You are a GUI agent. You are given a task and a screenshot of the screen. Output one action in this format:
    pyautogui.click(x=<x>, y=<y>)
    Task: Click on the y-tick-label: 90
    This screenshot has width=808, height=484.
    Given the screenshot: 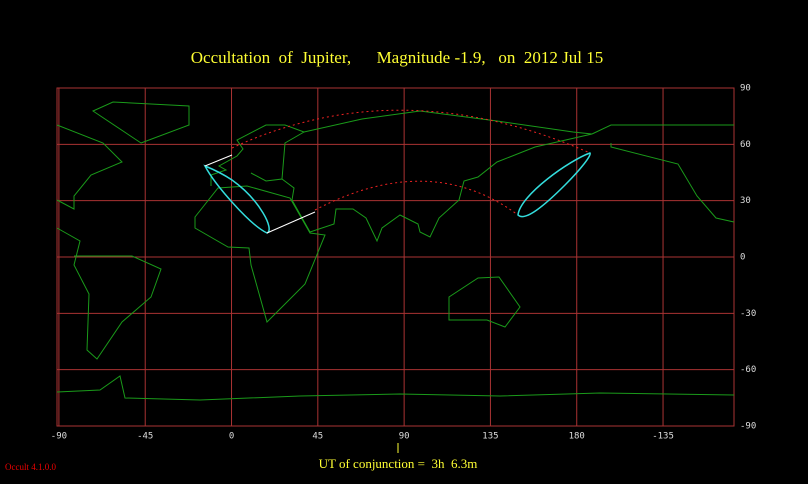 What is the action you would take?
    pyautogui.click(x=745, y=89)
    